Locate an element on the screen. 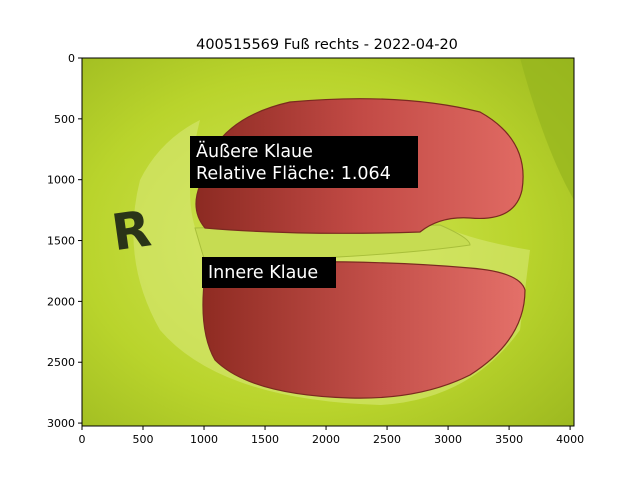 The width and height of the screenshot is (640, 480). outer-claw-label-name: Äußere Klaue is located at coordinates (254, 151).